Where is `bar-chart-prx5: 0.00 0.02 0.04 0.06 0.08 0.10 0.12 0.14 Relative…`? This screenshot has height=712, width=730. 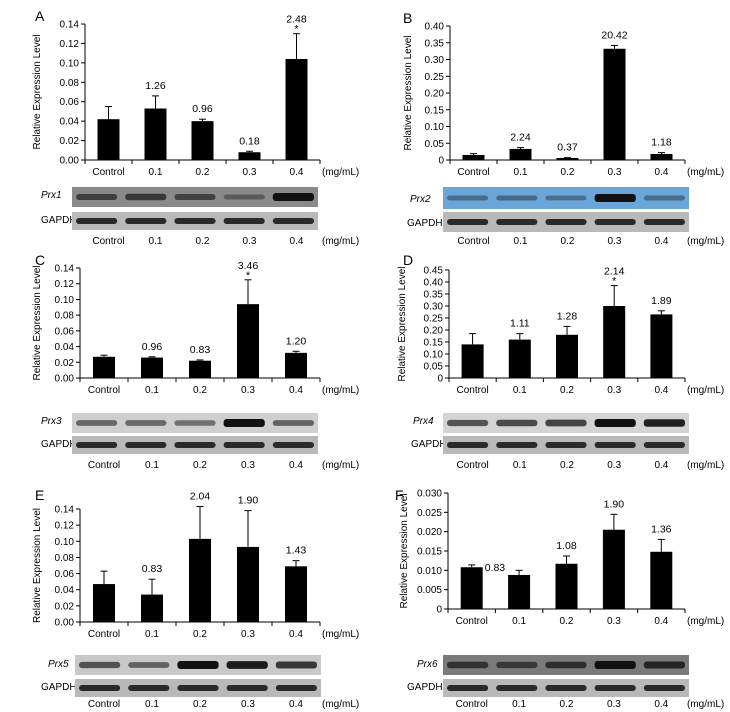
bar-chart-prx5: 0.00 0.02 0.04 0.06 0.08 0.10 0.12 0.14 Relative… is located at coordinates (195, 565).